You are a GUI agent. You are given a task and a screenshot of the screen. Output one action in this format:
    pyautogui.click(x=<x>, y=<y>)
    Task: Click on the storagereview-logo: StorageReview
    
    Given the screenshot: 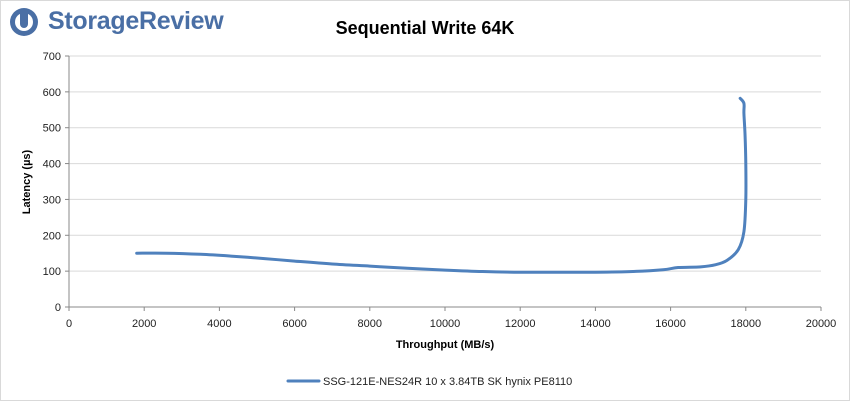 What is the action you would take?
    pyautogui.click(x=124, y=22)
    